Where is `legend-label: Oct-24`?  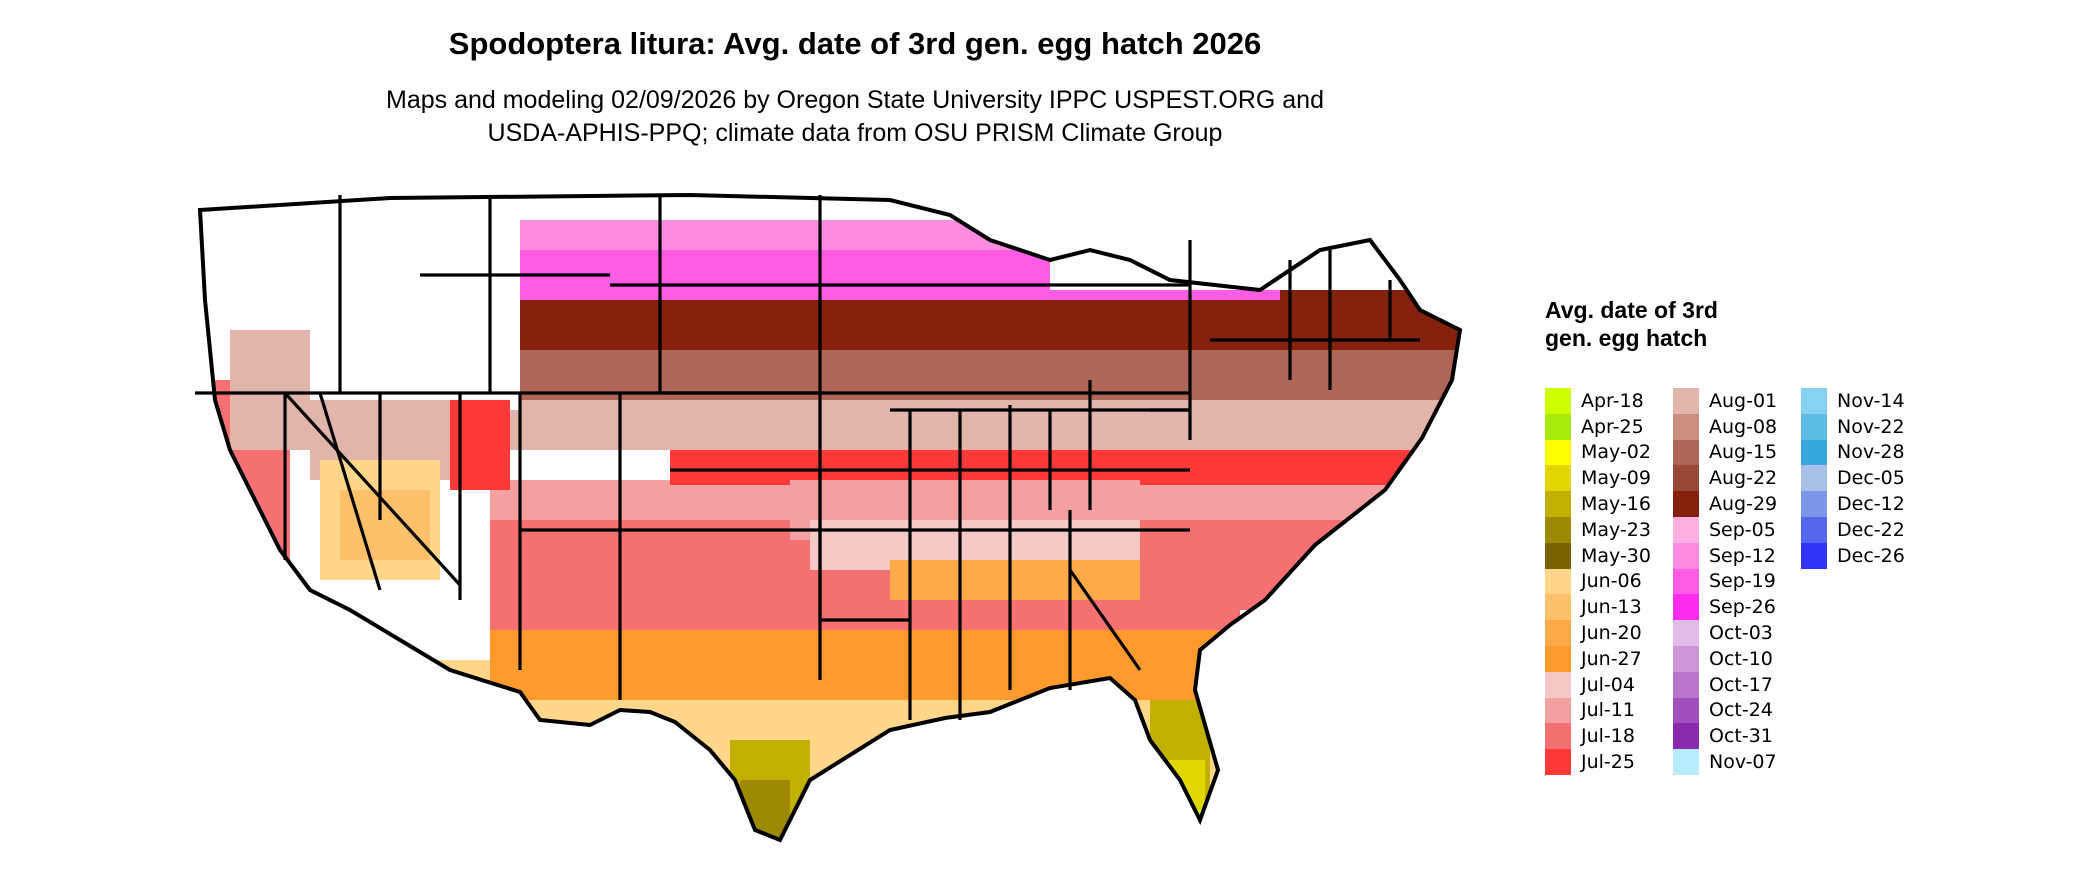 legend-label: Oct-24 is located at coordinates (1741, 710).